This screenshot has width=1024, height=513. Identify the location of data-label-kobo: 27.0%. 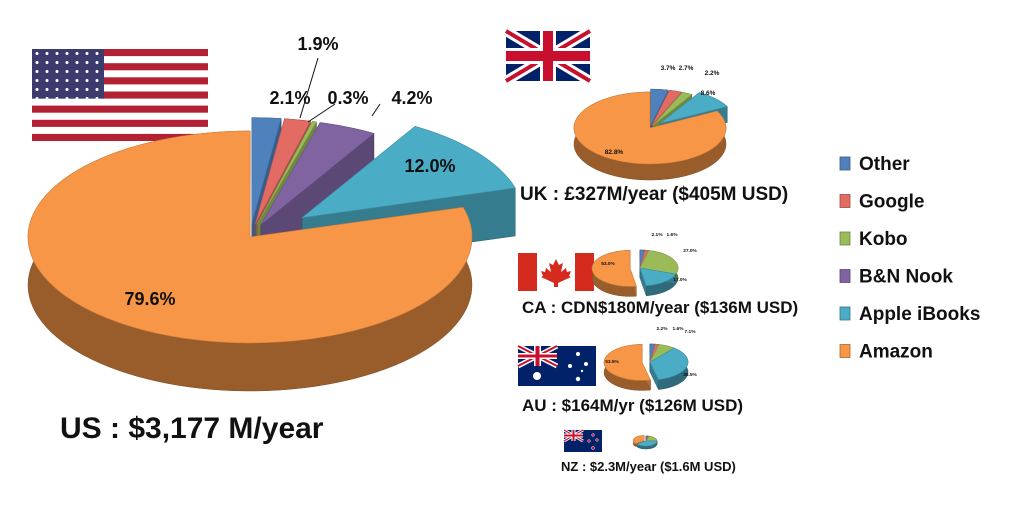
(690, 251).